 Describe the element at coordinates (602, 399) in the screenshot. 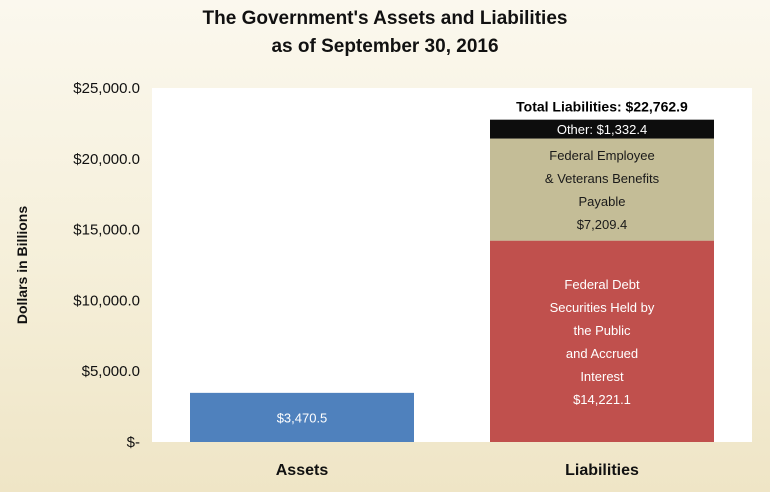

I see `data-label: $14,221.1` at that location.